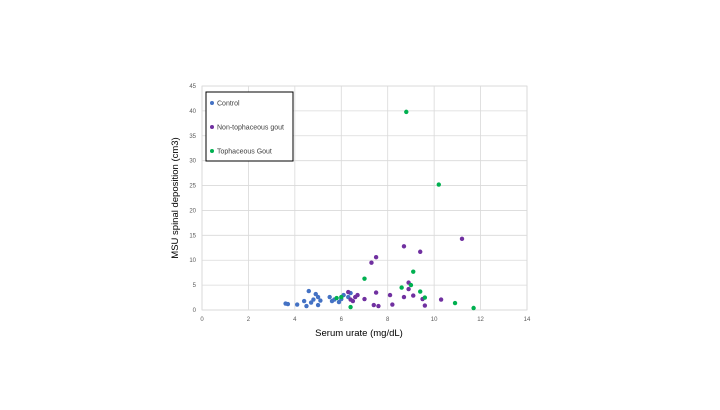 The image size is (720, 410). I want to click on x-tick-label: 10, so click(434, 320).